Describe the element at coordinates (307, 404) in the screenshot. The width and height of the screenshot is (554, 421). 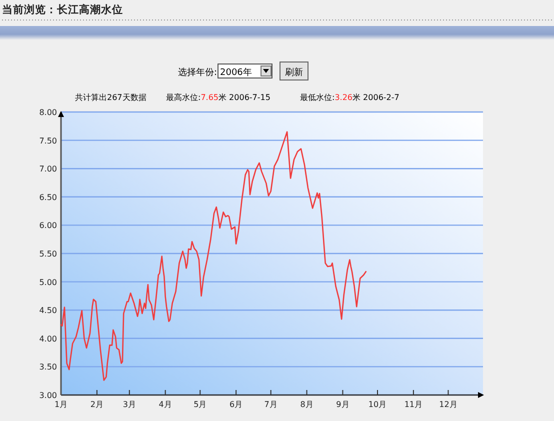
I see `x-tick-label: 8月` at that location.